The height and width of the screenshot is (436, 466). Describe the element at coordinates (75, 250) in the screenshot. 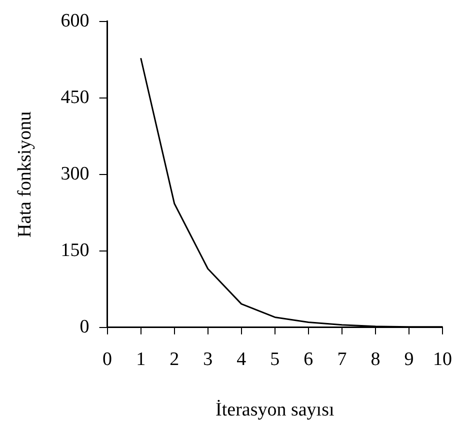

I see `y-tick-label: 150` at that location.